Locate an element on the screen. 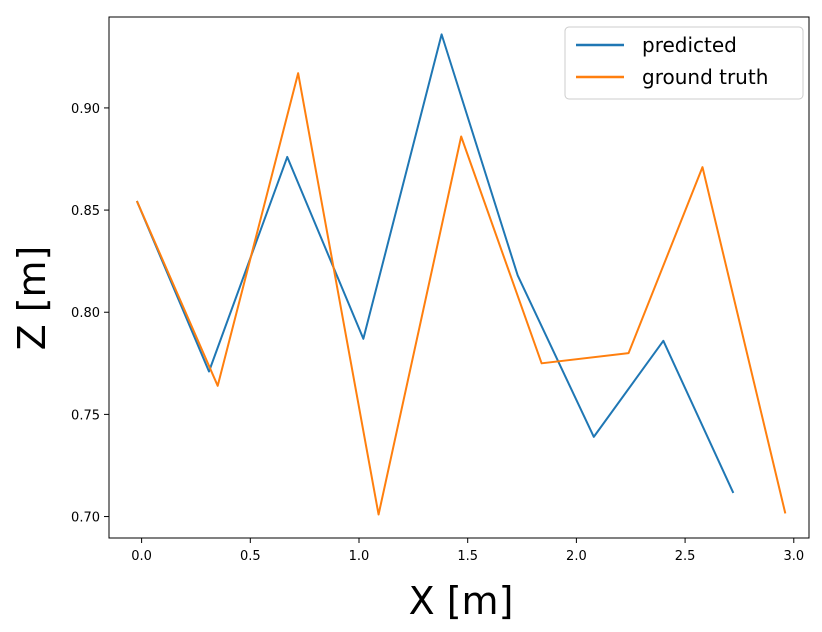 This screenshot has width=822, height=632. x-tick-label: 1.0 is located at coordinates (359, 556).